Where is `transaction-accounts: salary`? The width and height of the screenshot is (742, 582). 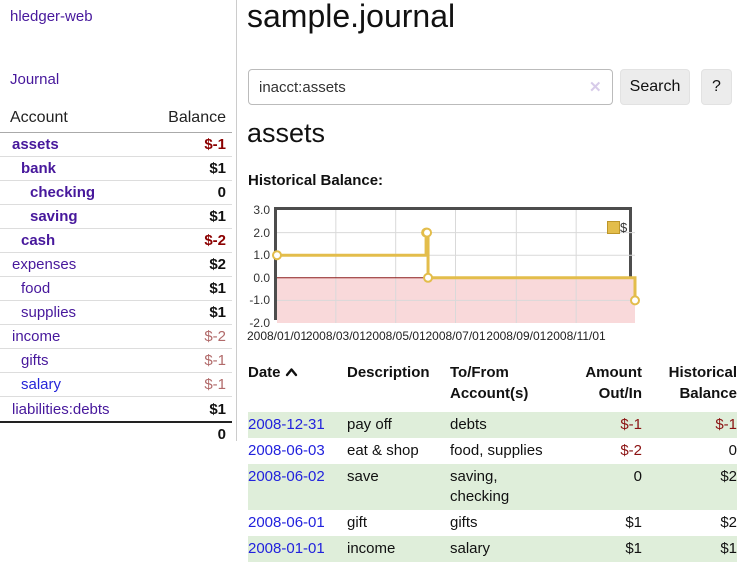 transaction-accounts: salary is located at coordinates (470, 548).